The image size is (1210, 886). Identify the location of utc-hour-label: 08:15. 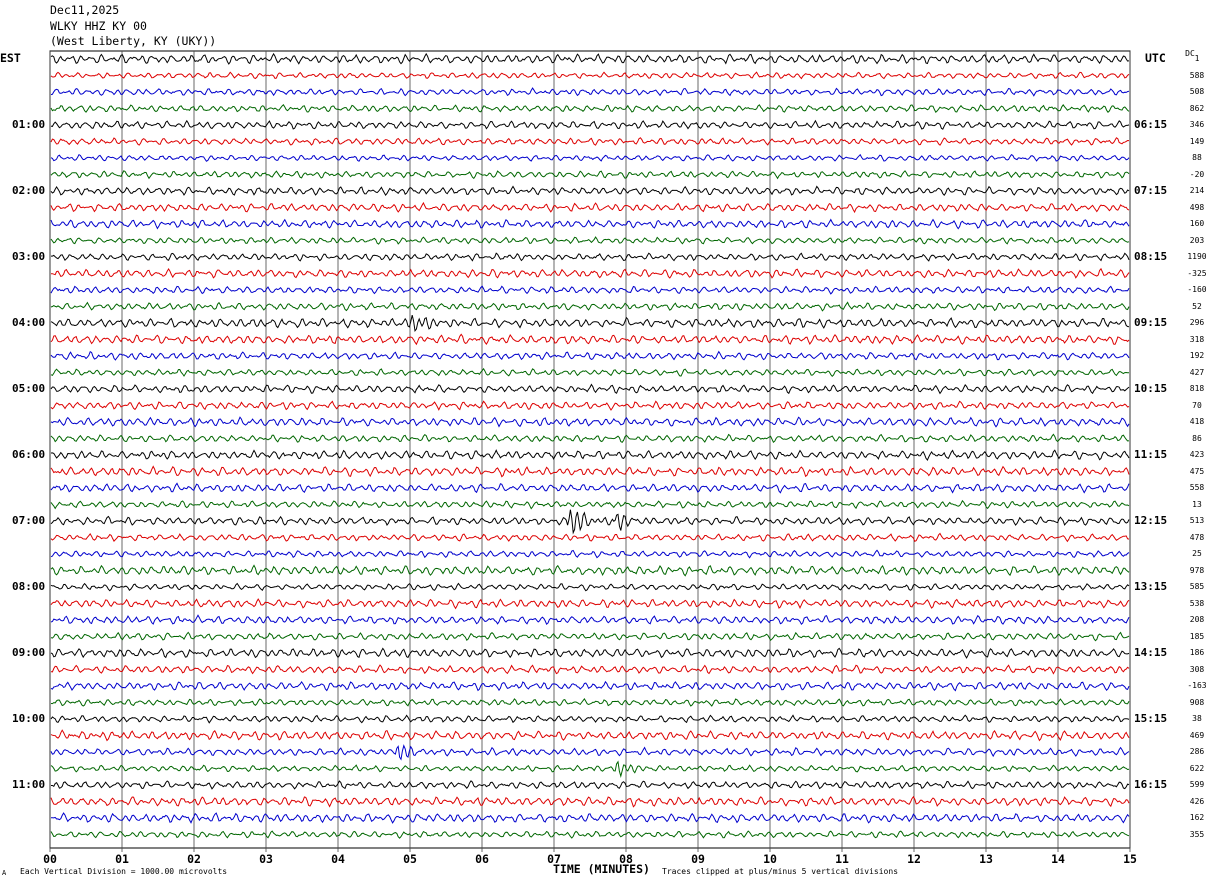
(1151, 256).